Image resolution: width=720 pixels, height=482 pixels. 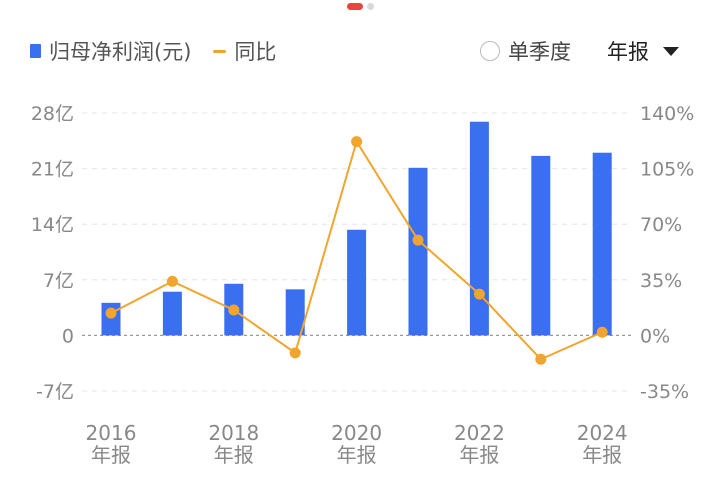 What do you see at coordinates (35, 51) in the screenshot?
I see `bar-swatch-icon` at bounding box center [35, 51].